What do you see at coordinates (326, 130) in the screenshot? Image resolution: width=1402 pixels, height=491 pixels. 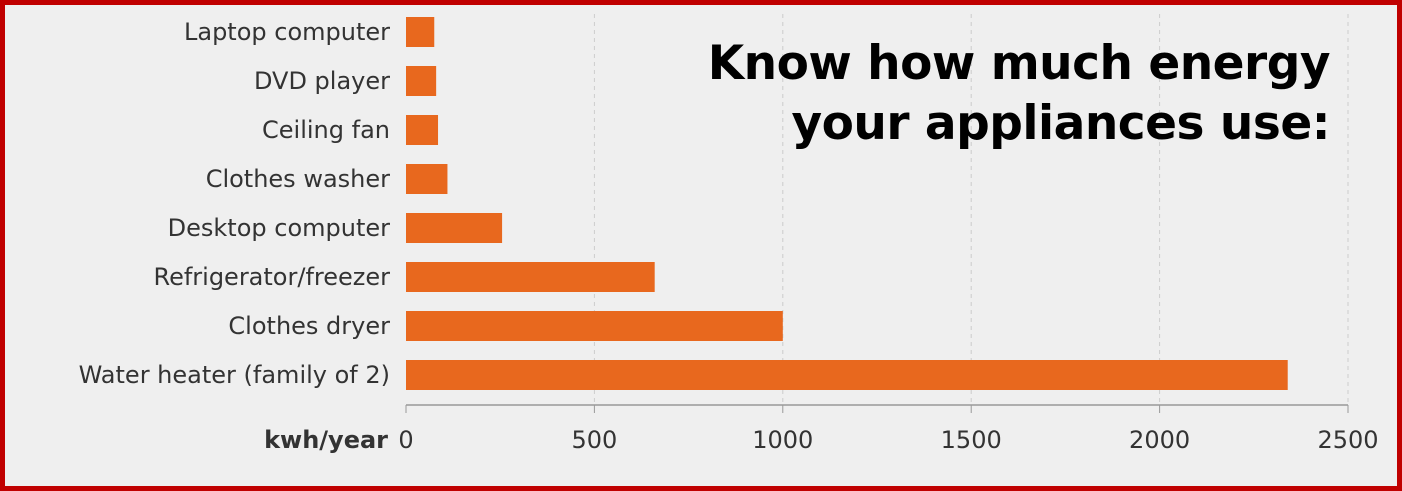 I see `category-label: Ceiling fan` at bounding box center [326, 130].